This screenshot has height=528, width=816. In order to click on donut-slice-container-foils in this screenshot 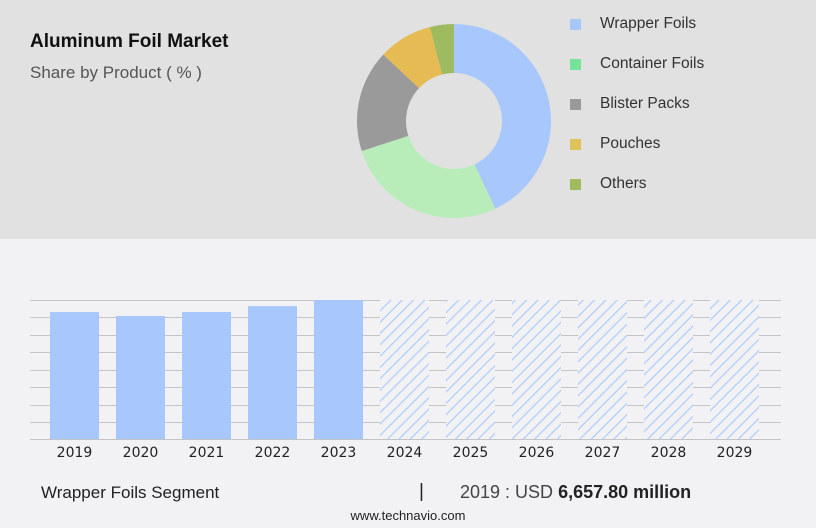, I will do `click(428, 176)`.